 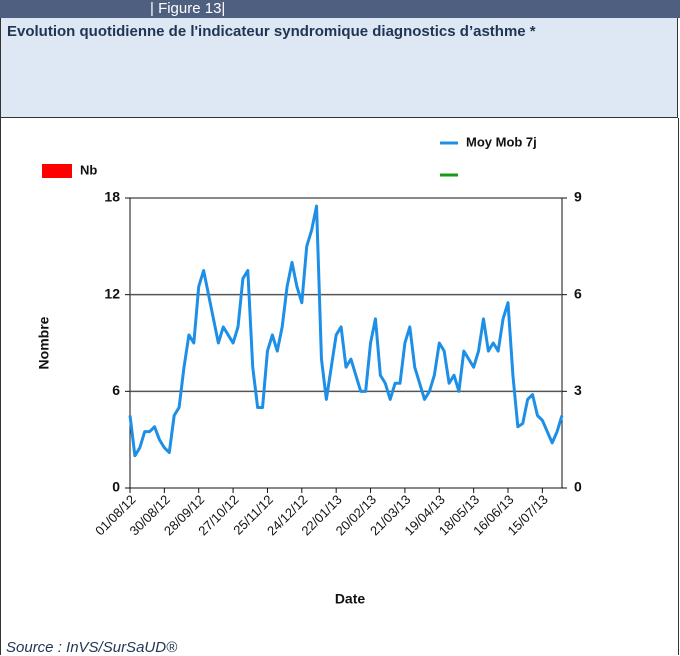 What do you see at coordinates (44, 342) in the screenshot?
I see `y-axis-label: Nombre` at bounding box center [44, 342].